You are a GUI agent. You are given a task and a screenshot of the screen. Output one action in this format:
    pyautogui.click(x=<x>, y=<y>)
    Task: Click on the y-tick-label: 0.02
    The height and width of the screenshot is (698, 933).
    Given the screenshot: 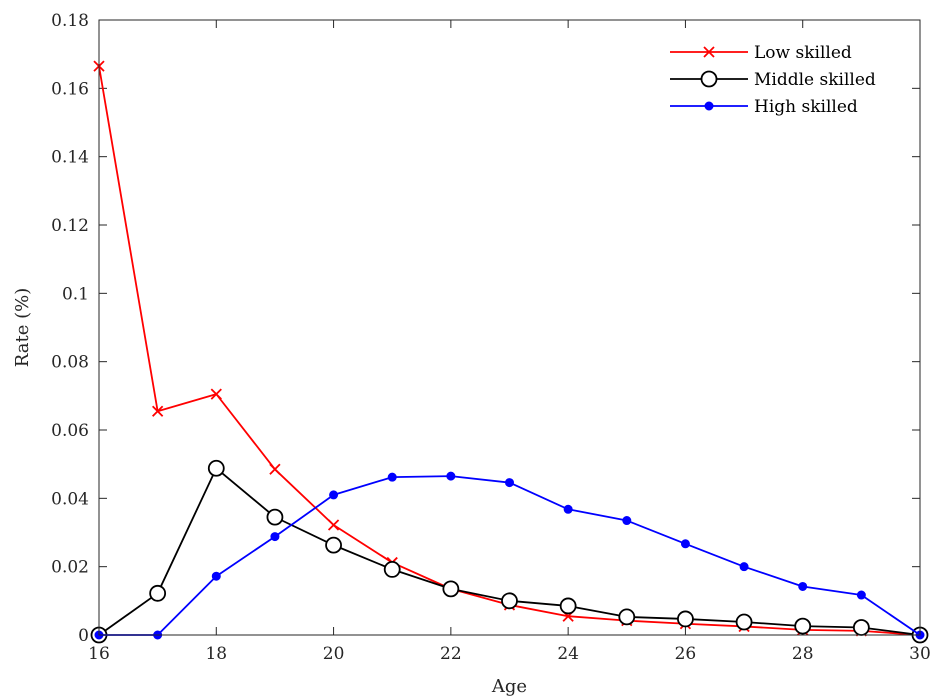 What is the action you would take?
    pyautogui.click(x=70, y=568)
    